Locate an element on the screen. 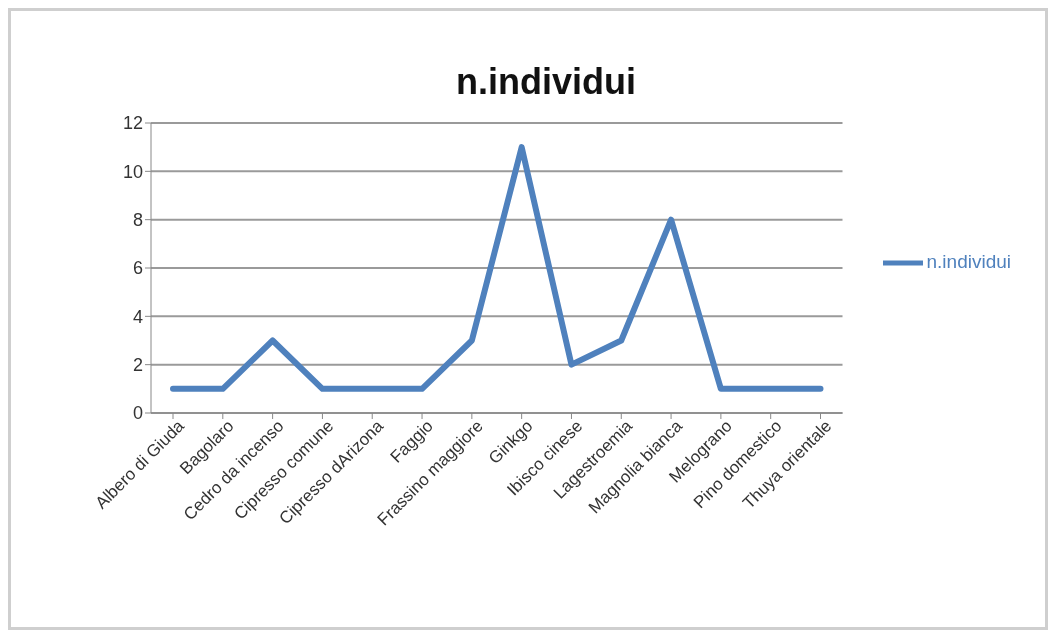 The width and height of the screenshot is (1059, 641). y-tick-label: 12 is located at coordinates (132, 123).